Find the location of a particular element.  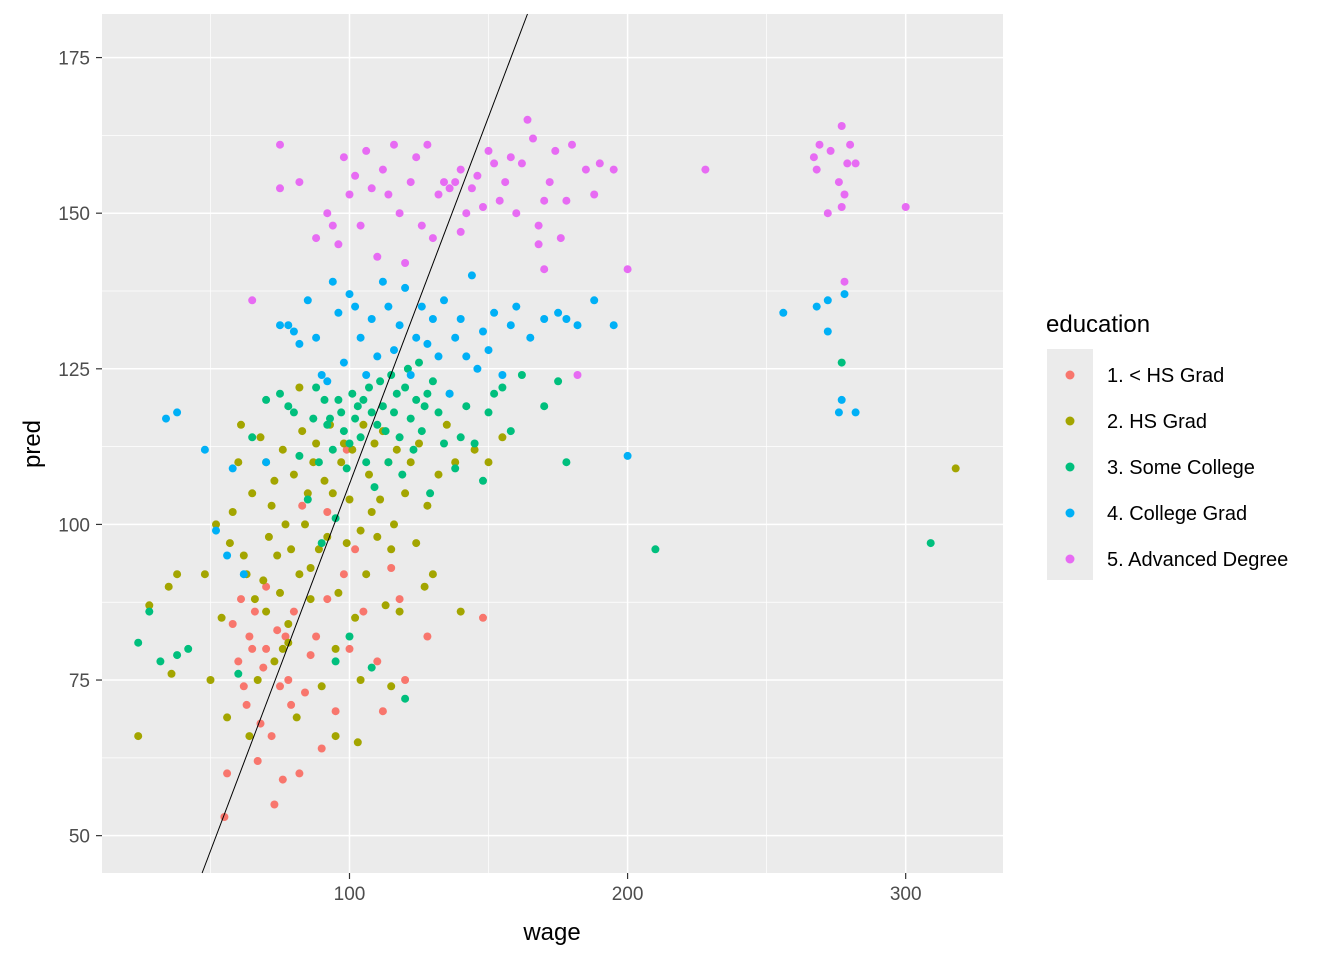

y-tick-label: 175 is located at coordinates (74, 59).